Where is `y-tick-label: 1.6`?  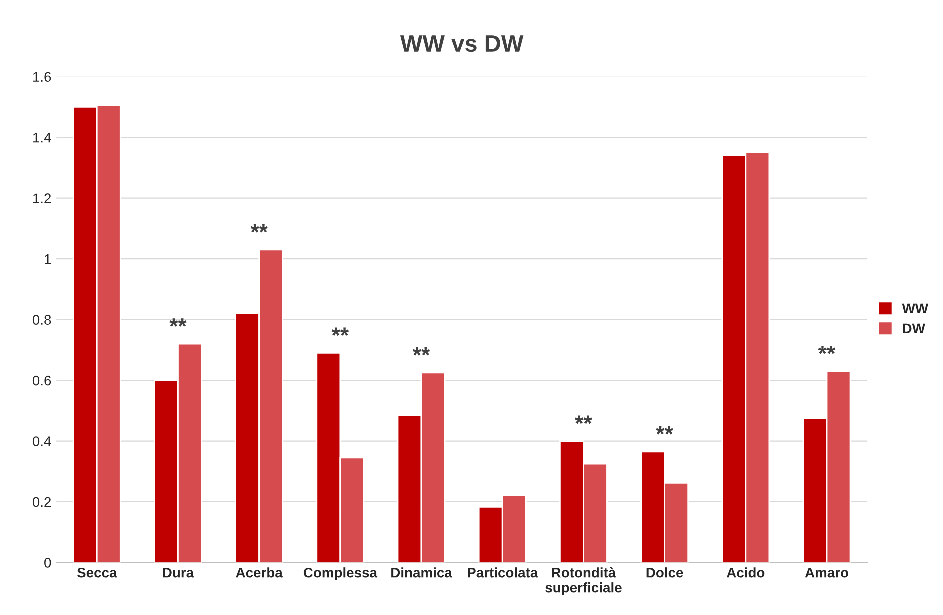
y-tick-label: 1.6 is located at coordinates (42, 77).